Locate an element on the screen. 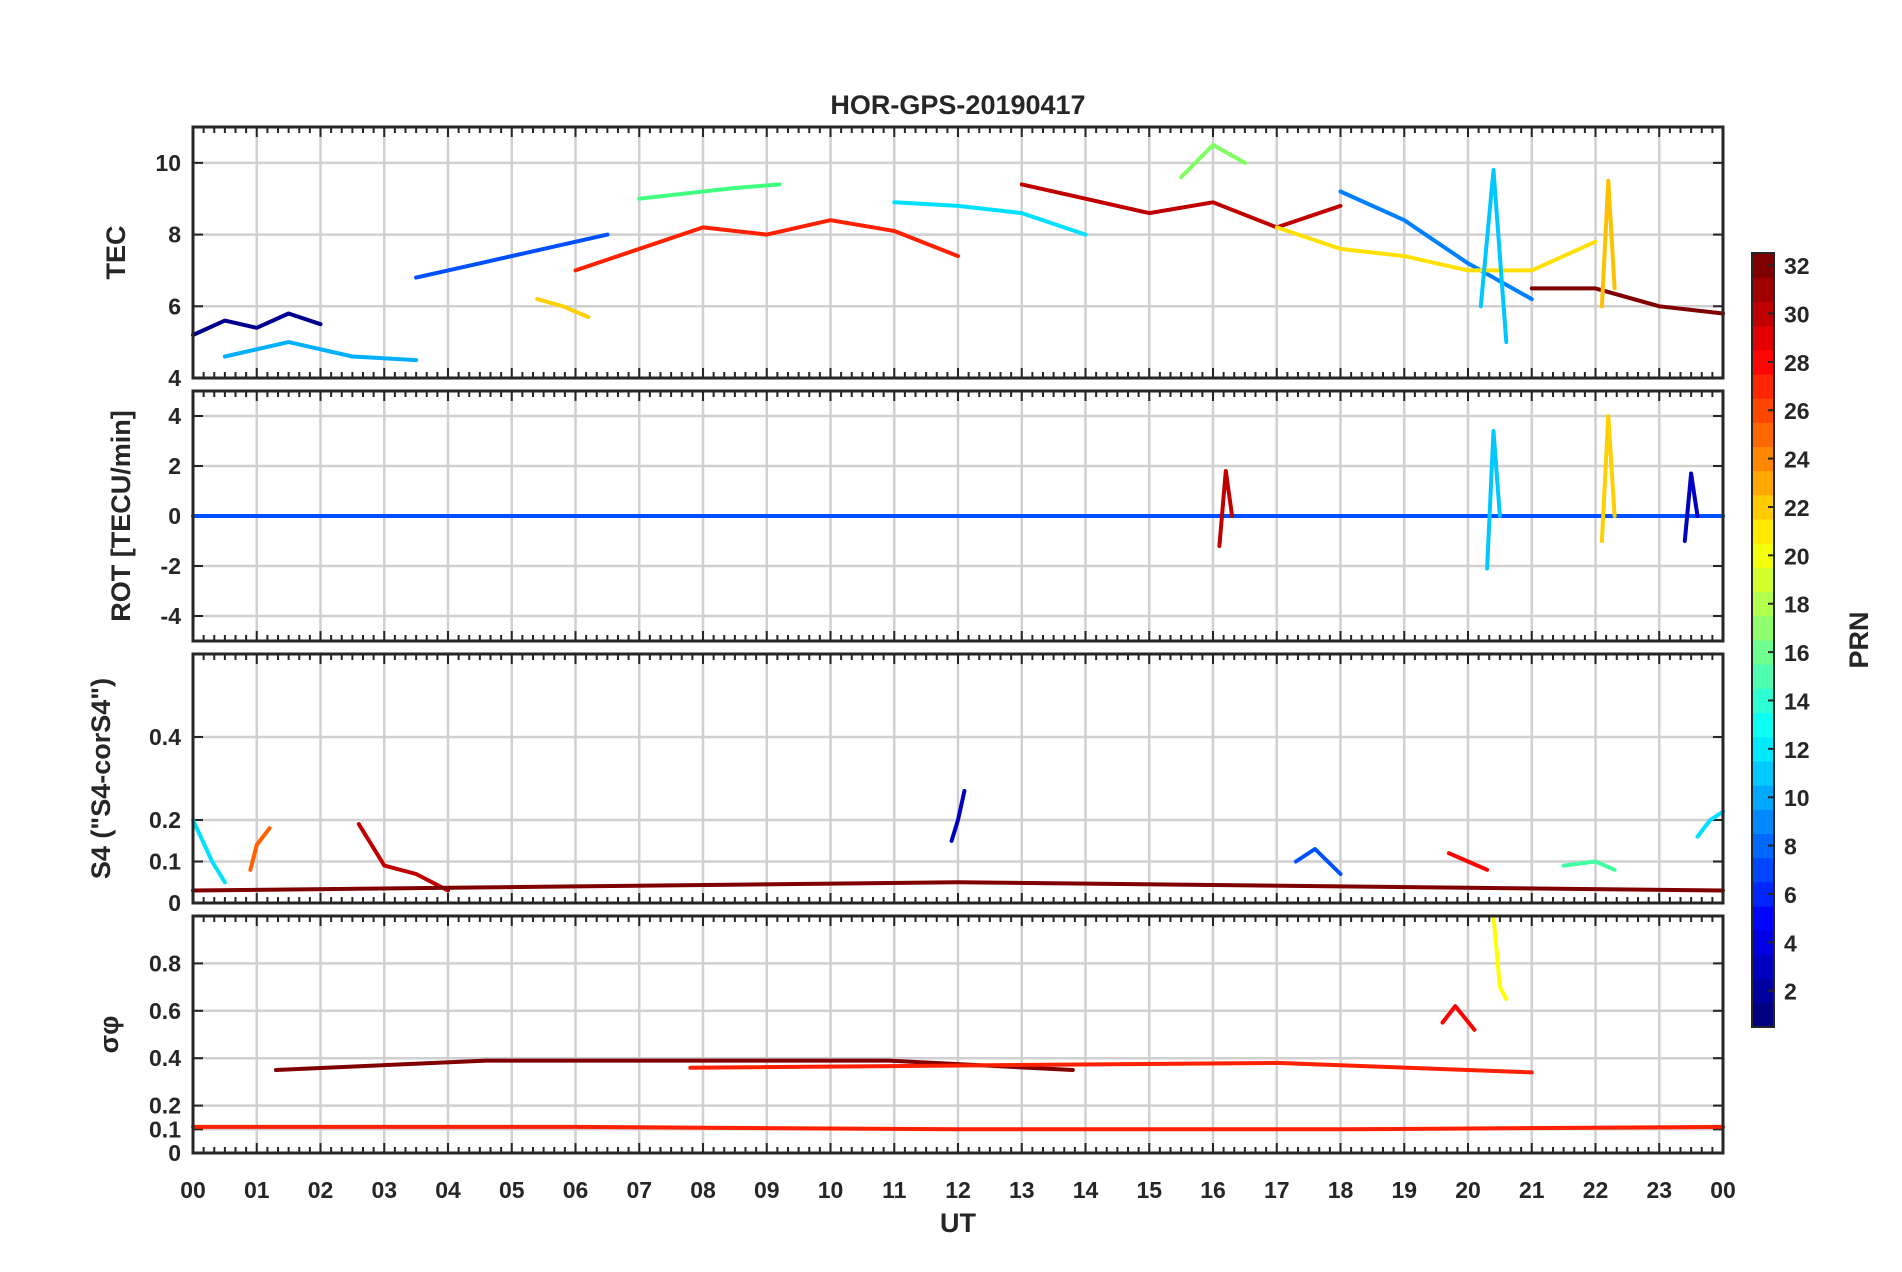 The height and width of the screenshot is (1272, 1902). colorbar-tick-label: 18 is located at coordinates (1797, 605).